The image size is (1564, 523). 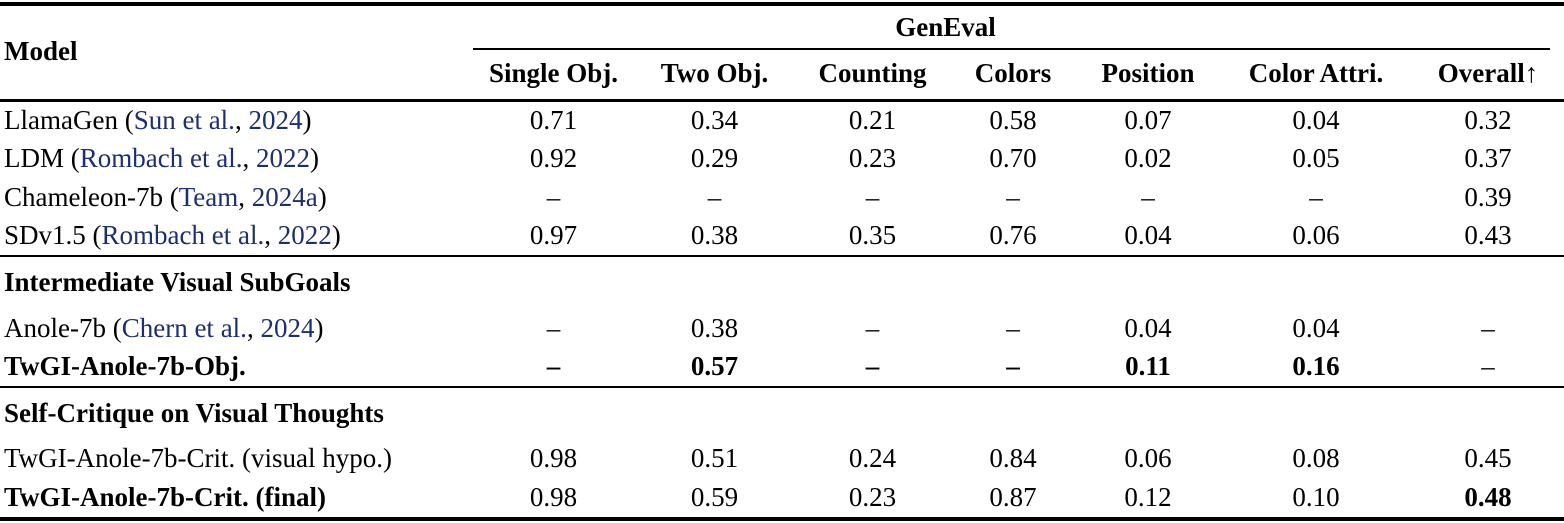 What do you see at coordinates (1013, 496) in the screenshot?
I see `value-cell: 0.87` at bounding box center [1013, 496].